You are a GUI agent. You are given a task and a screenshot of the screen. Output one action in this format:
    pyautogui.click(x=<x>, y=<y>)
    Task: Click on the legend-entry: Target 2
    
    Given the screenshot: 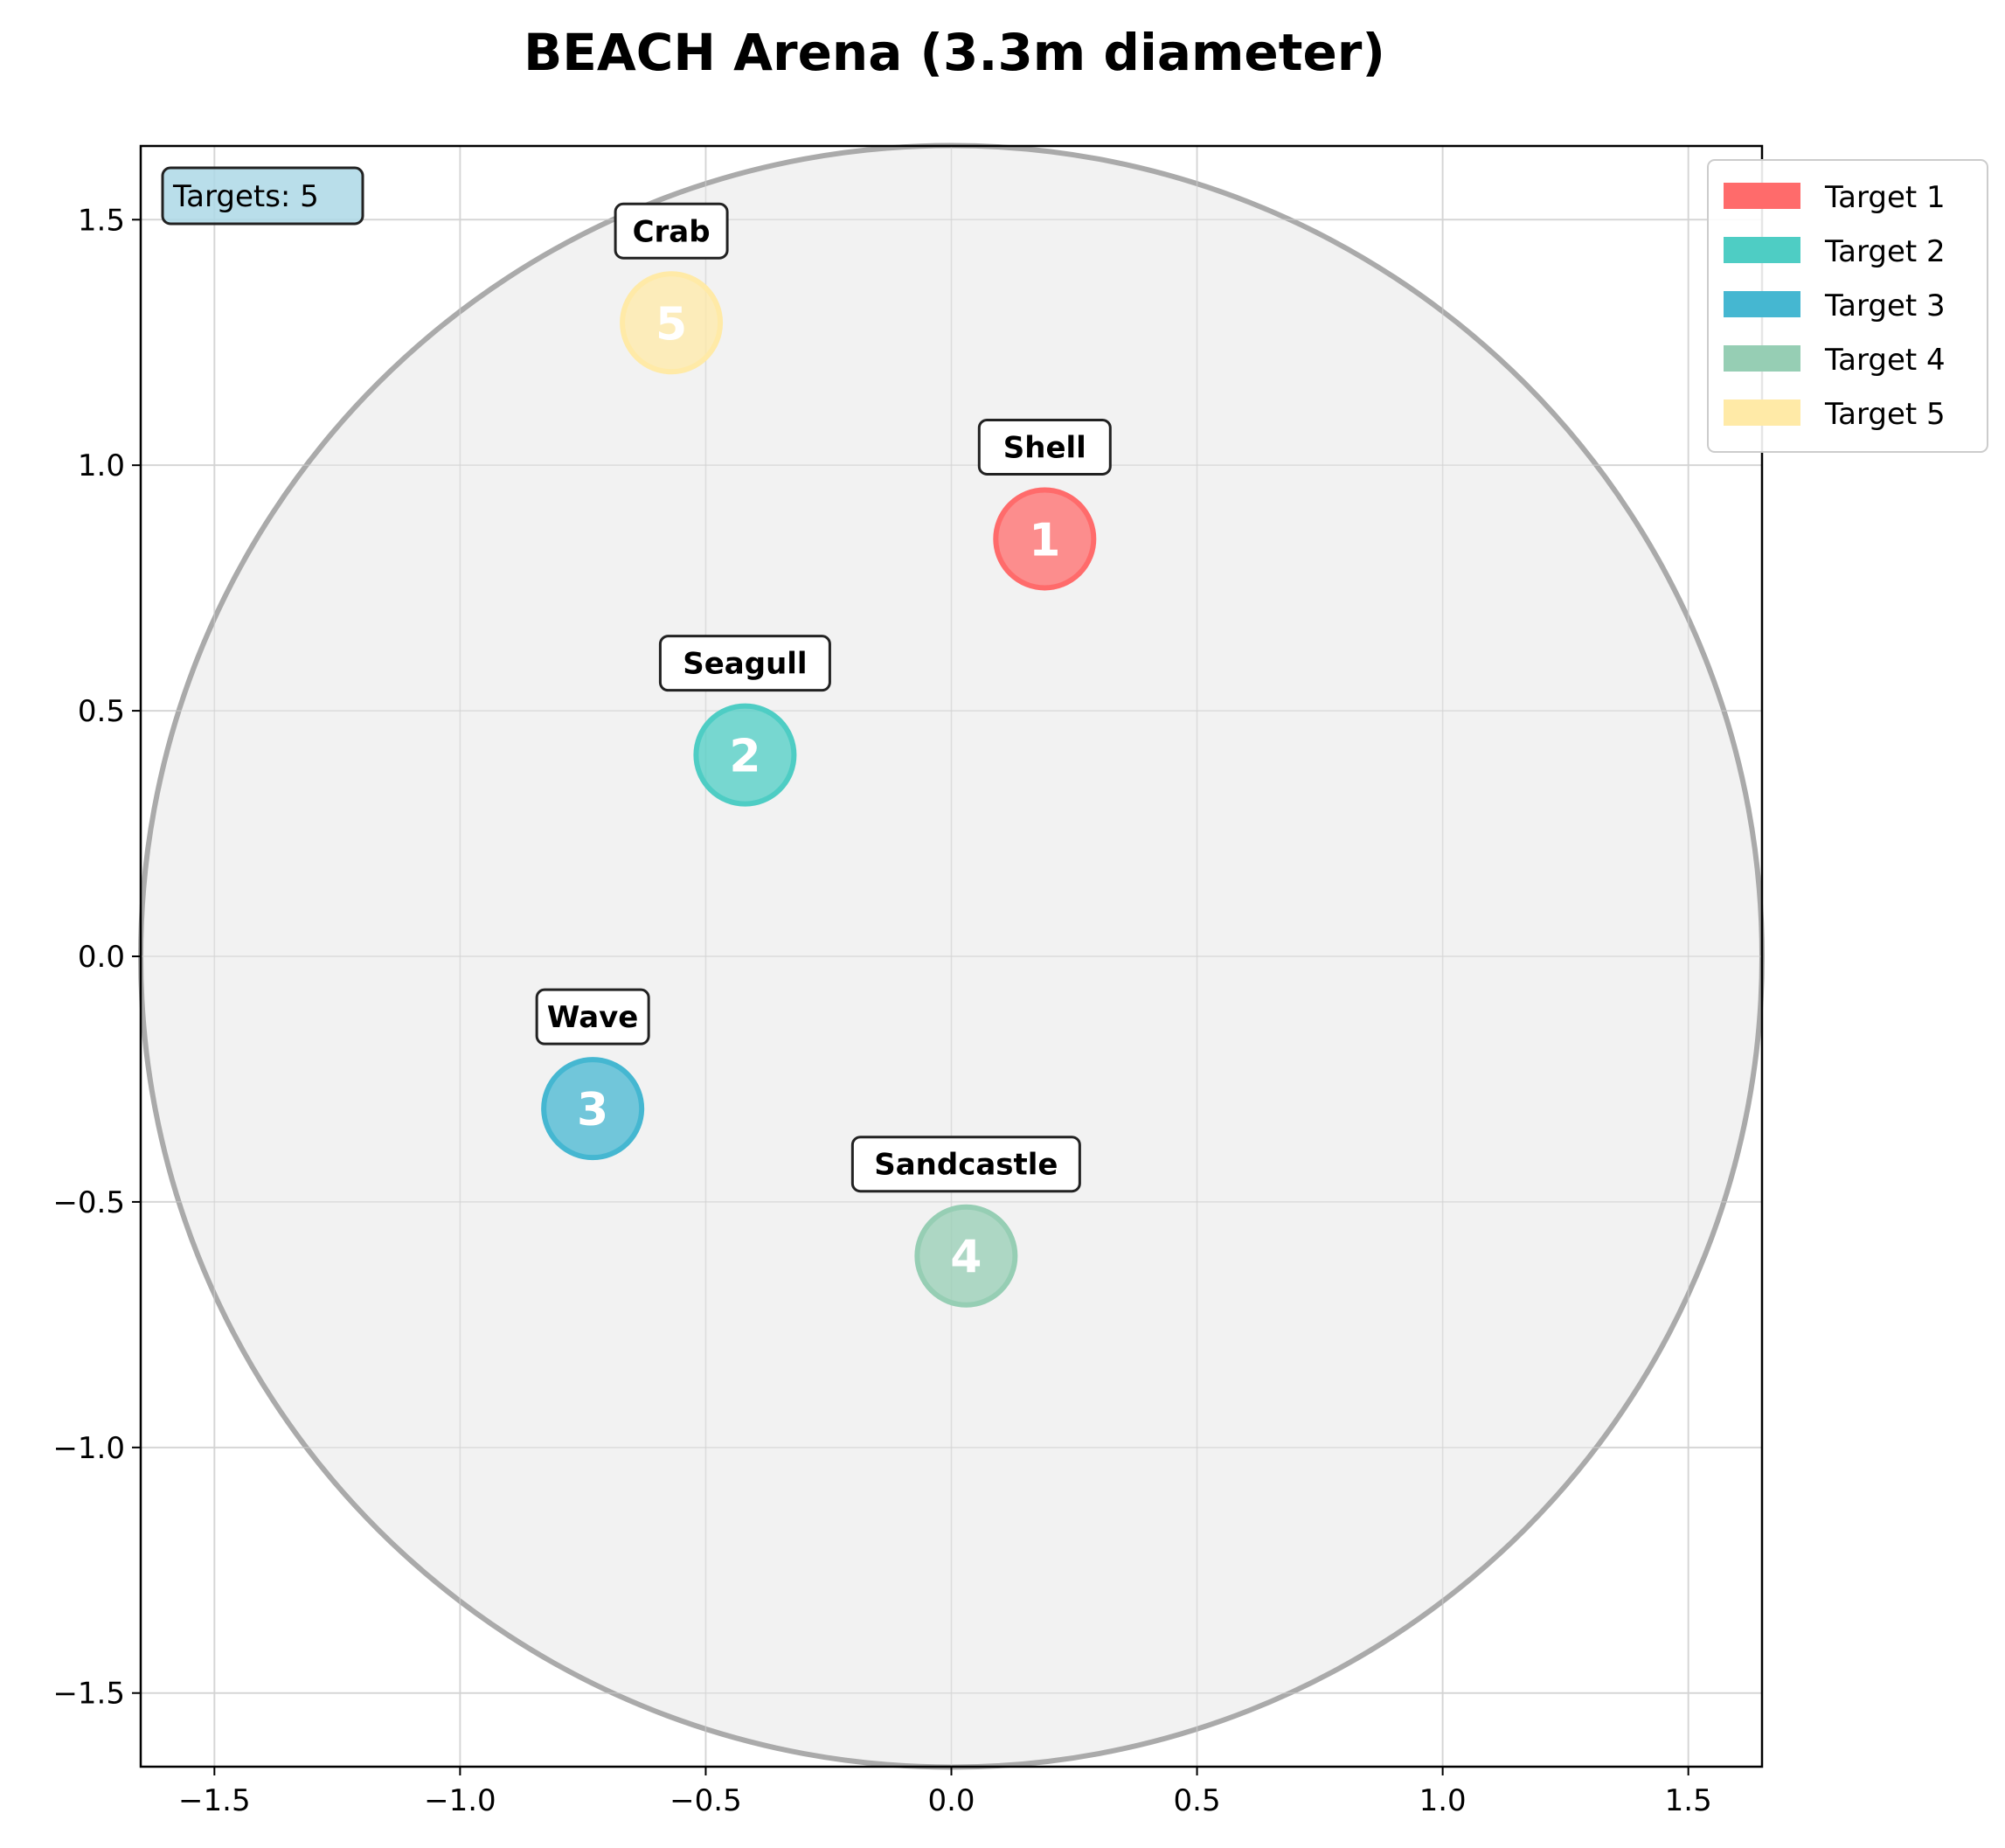 What is the action you would take?
    pyautogui.click(x=1835, y=252)
    